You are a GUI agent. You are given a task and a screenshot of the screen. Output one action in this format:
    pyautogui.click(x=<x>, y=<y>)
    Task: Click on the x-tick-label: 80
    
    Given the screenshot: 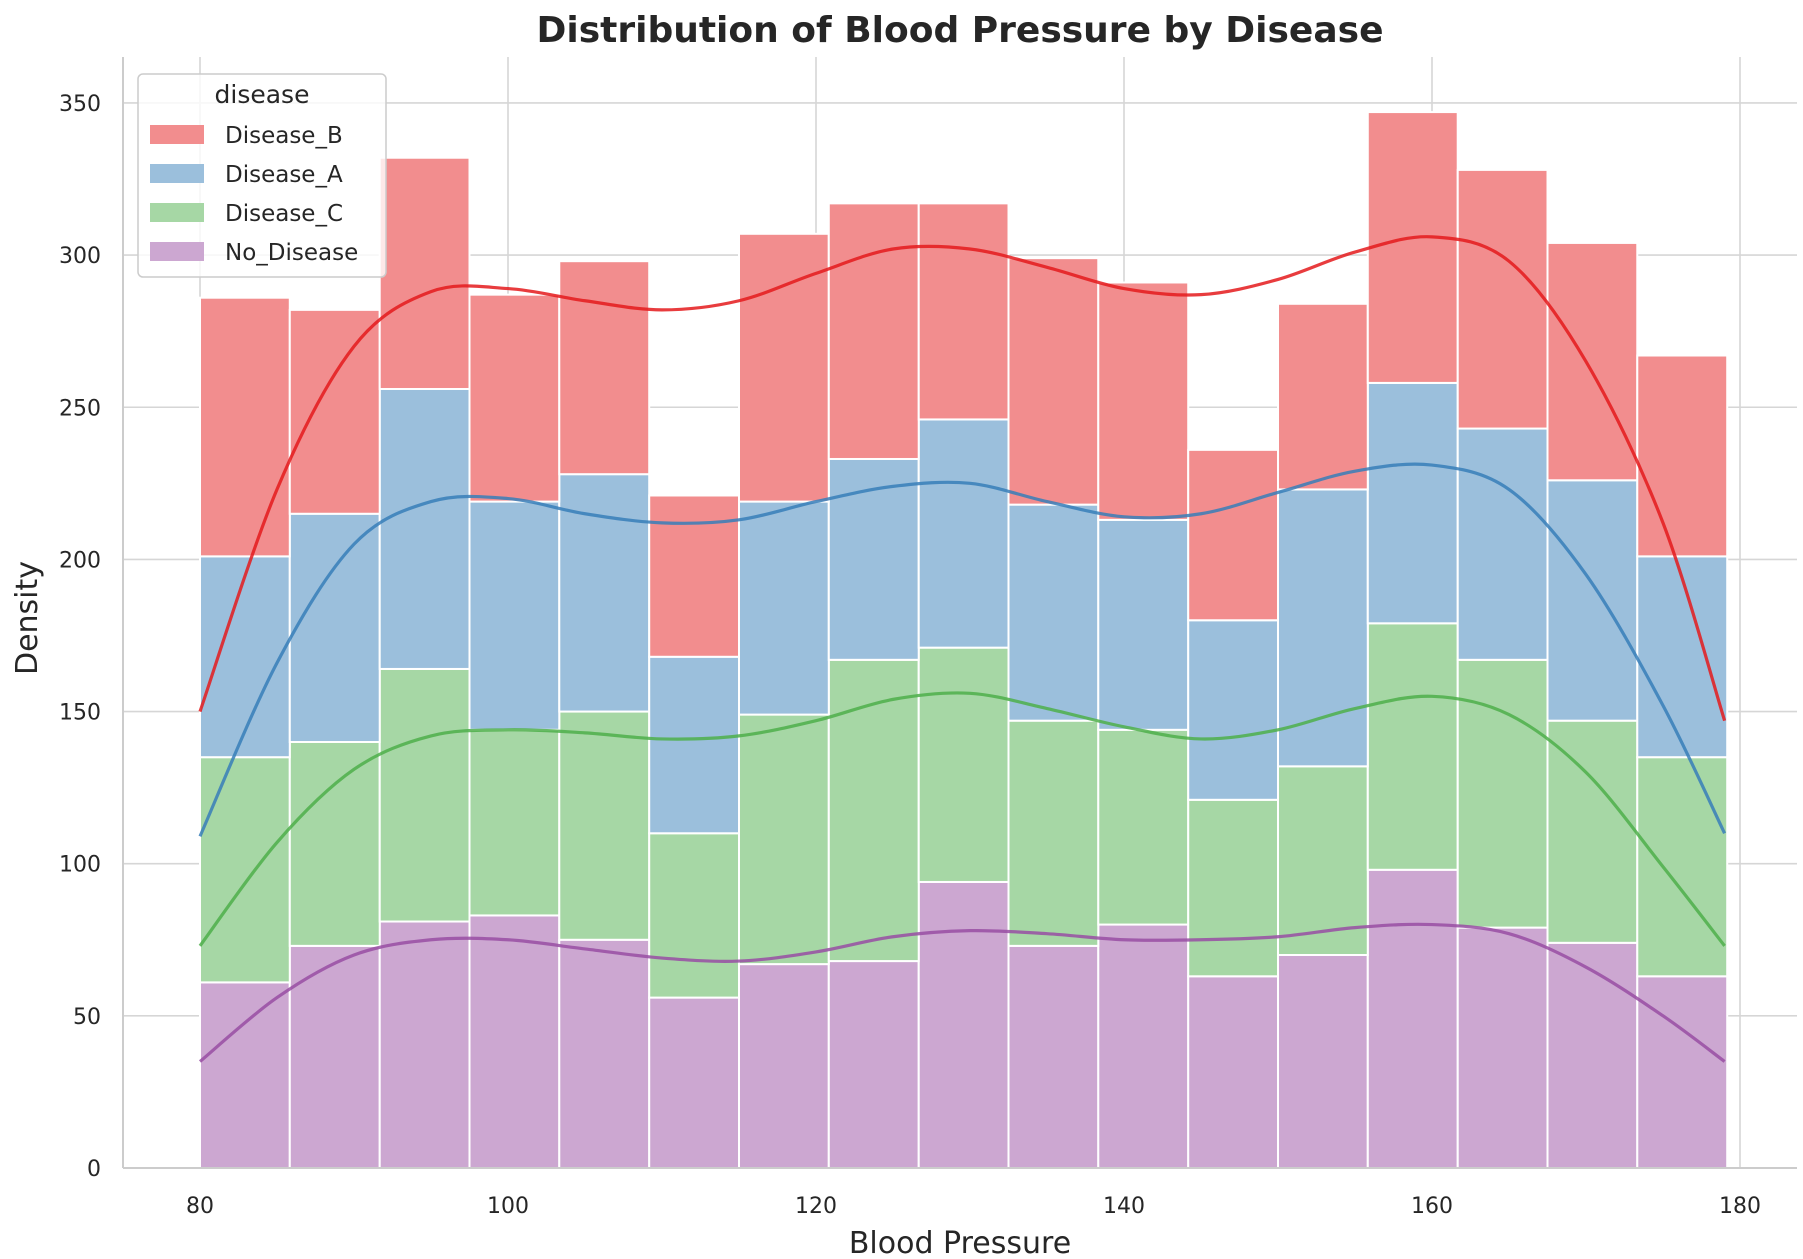 What is the action you would take?
    pyautogui.click(x=200, y=1206)
    